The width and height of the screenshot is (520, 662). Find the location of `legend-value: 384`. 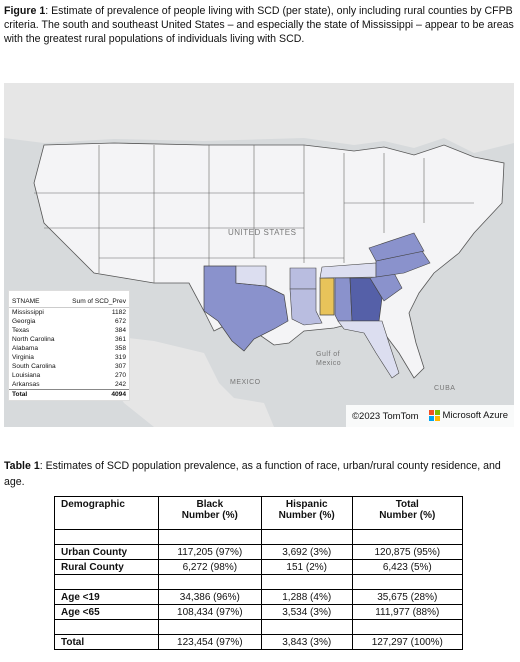

legend-value: 384 is located at coordinates (120, 330).